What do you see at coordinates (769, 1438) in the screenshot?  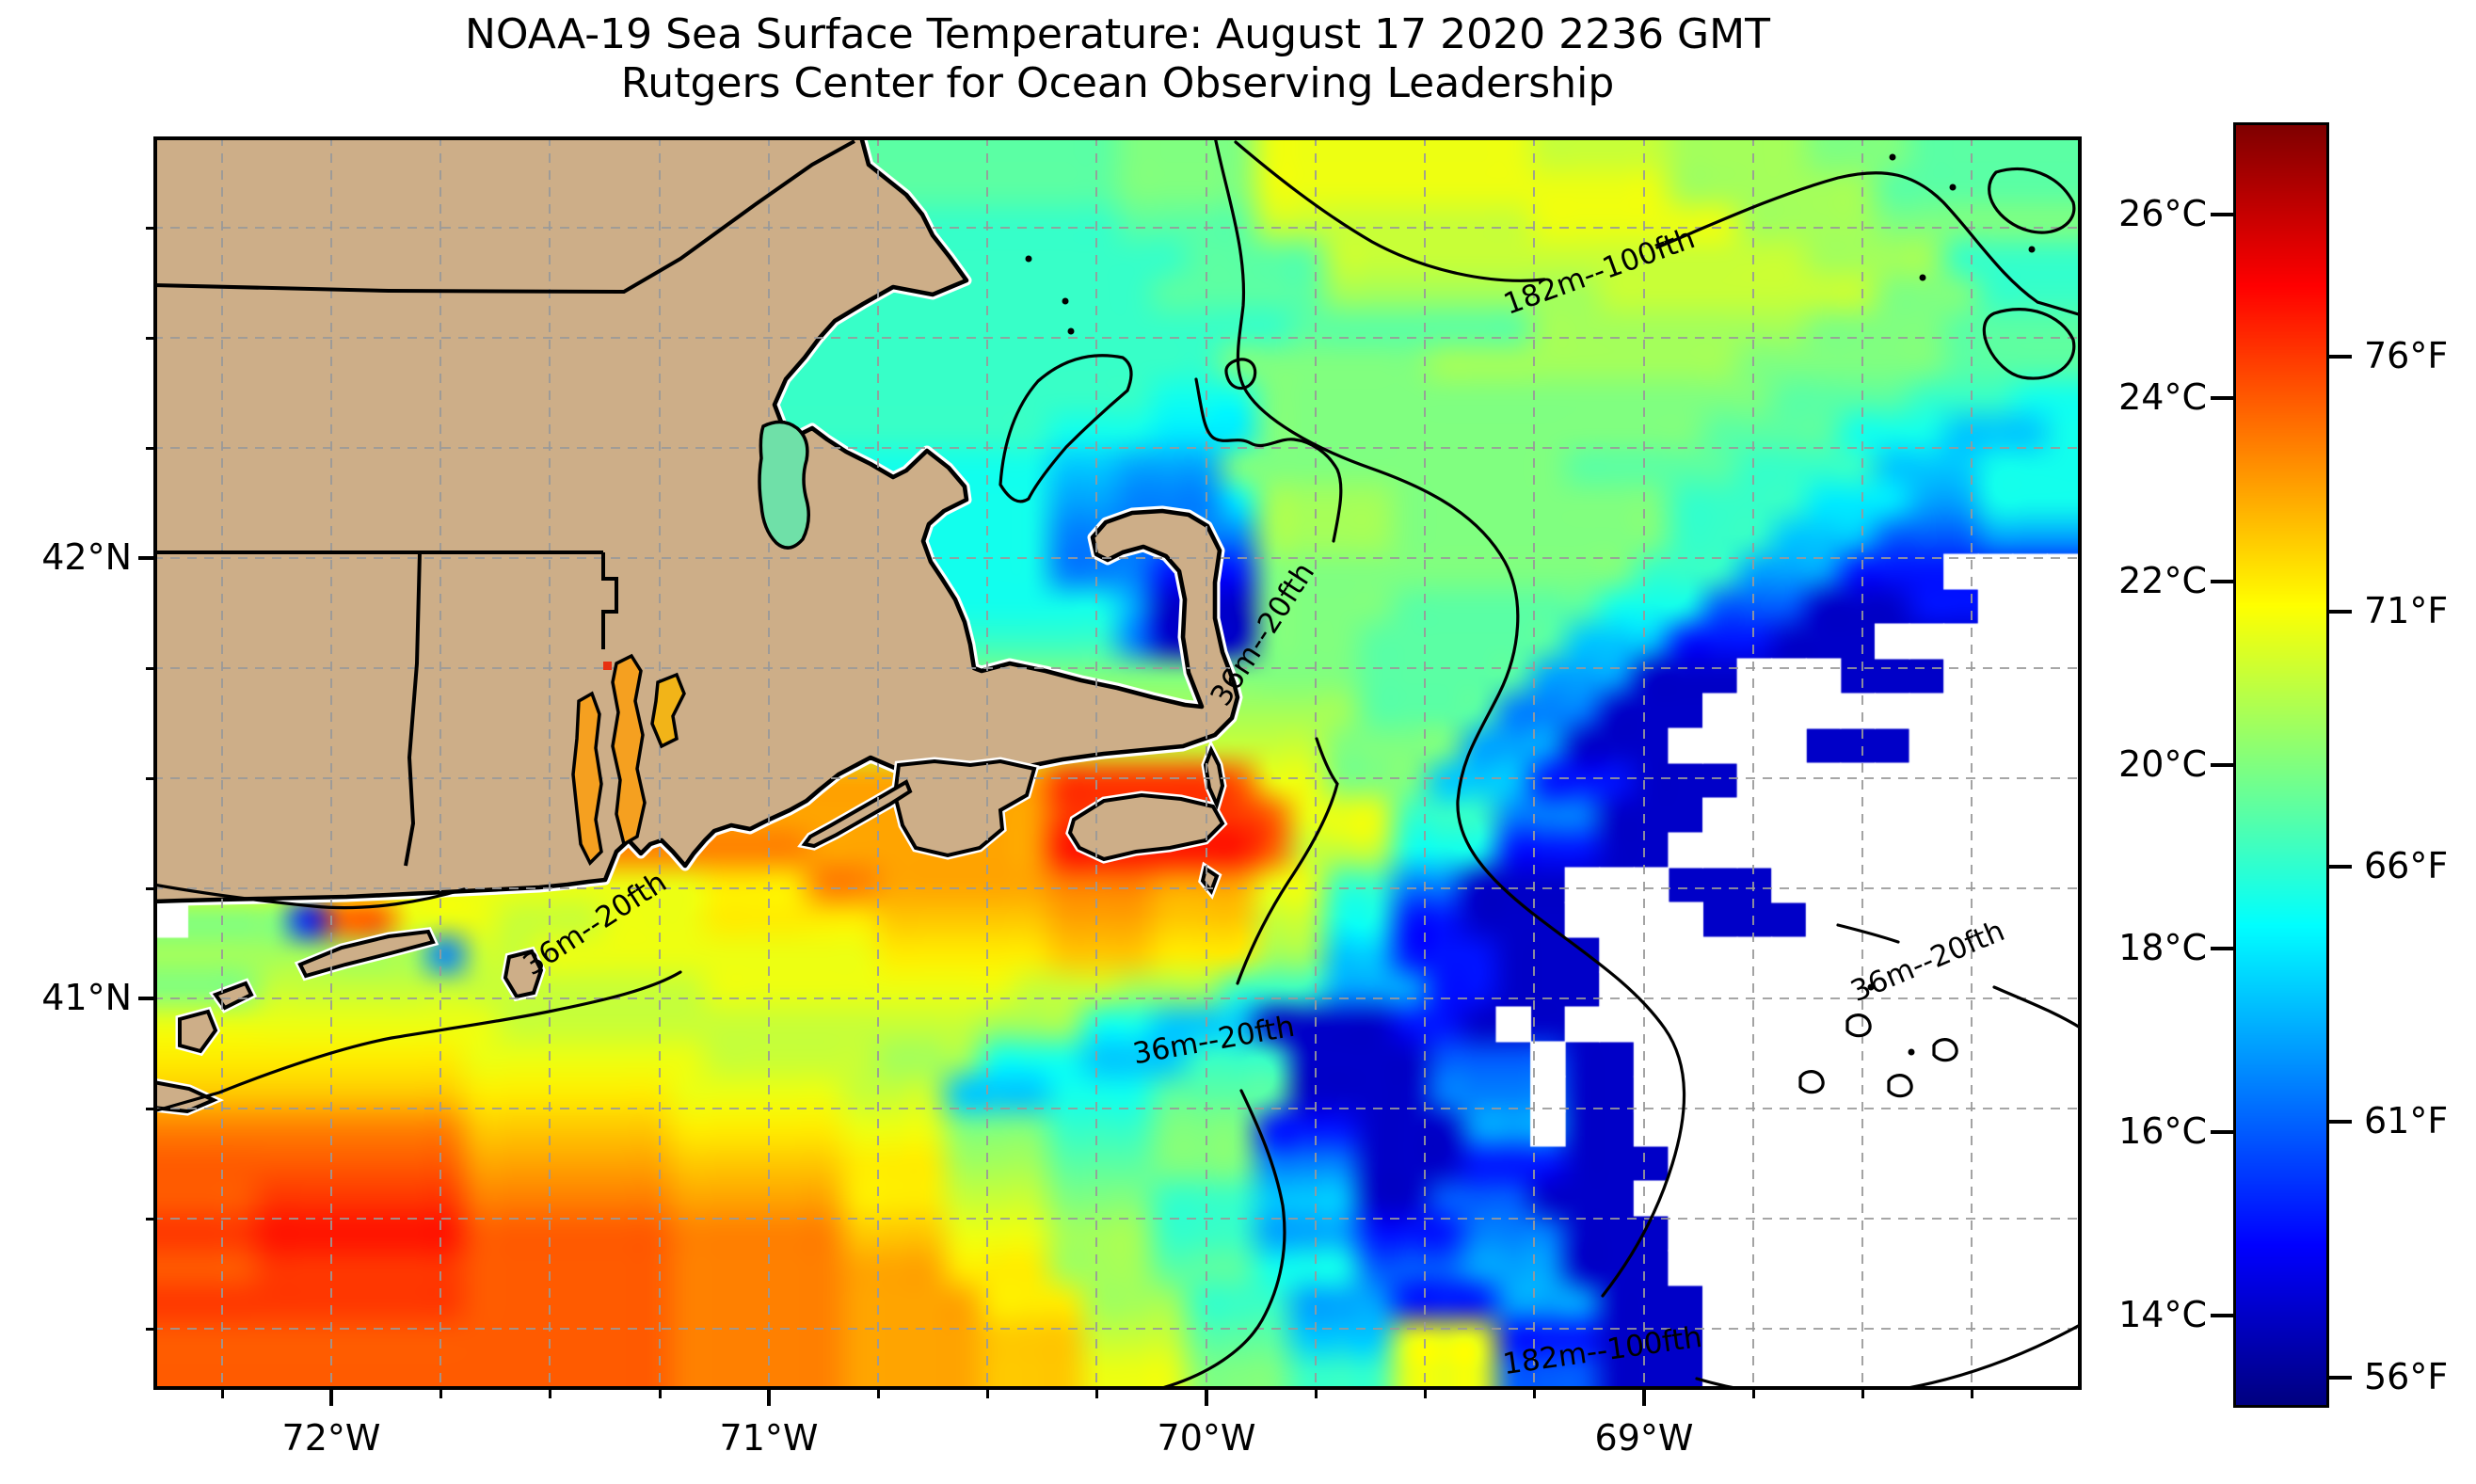 I see `lon-tick-label: 71°W` at bounding box center [769, 1438].